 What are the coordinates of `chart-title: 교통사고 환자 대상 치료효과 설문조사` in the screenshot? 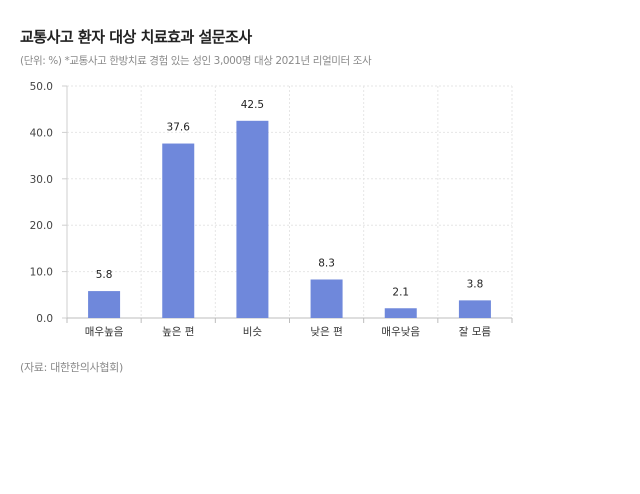 It's located at (136, 37).